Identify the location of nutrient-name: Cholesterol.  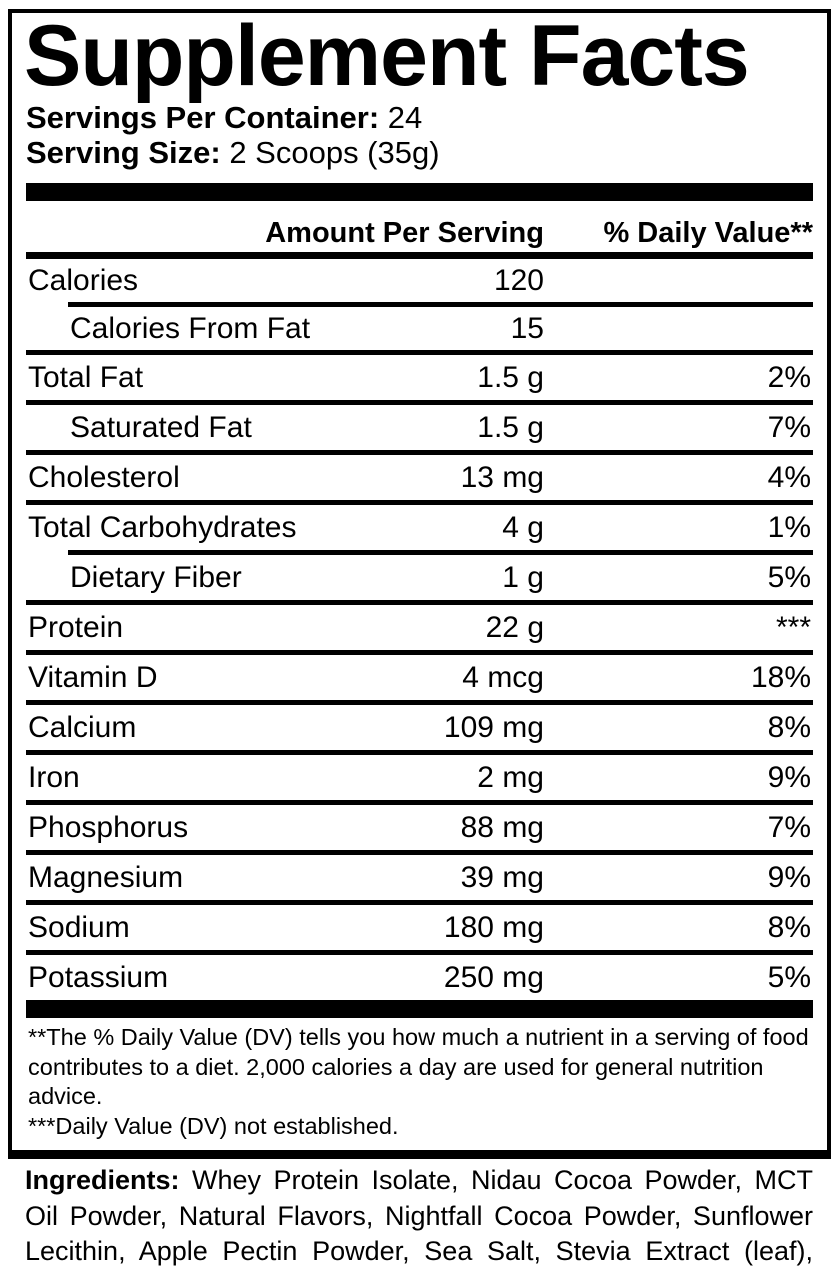
(104, 477).